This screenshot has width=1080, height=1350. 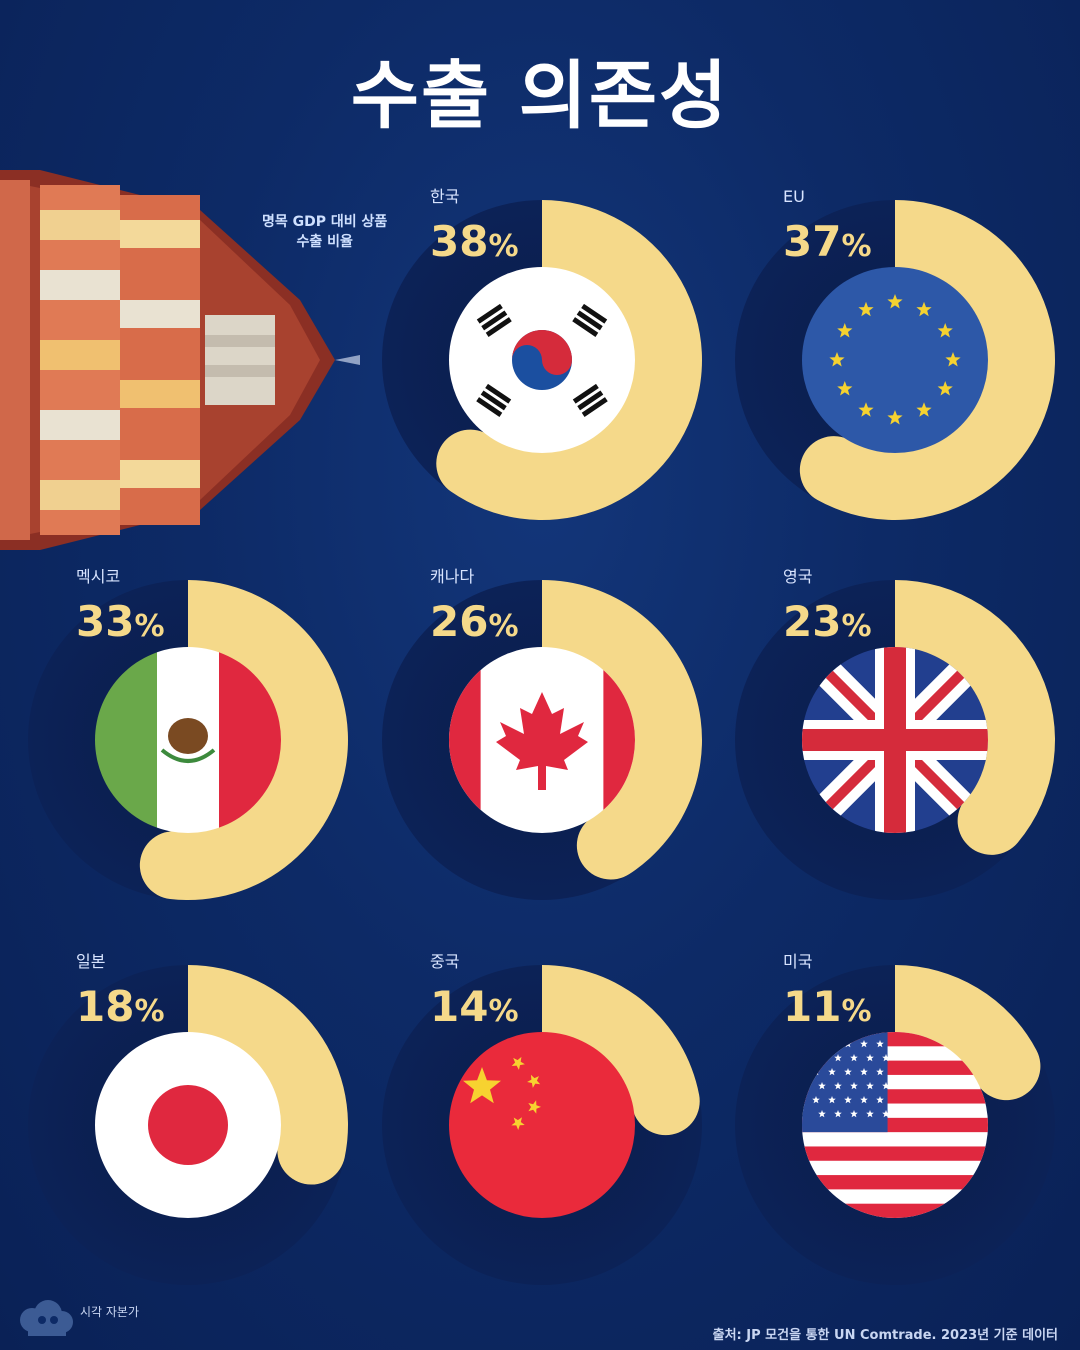 I want to click on country-panel: 한국 38%, so click(x=542, y=353).